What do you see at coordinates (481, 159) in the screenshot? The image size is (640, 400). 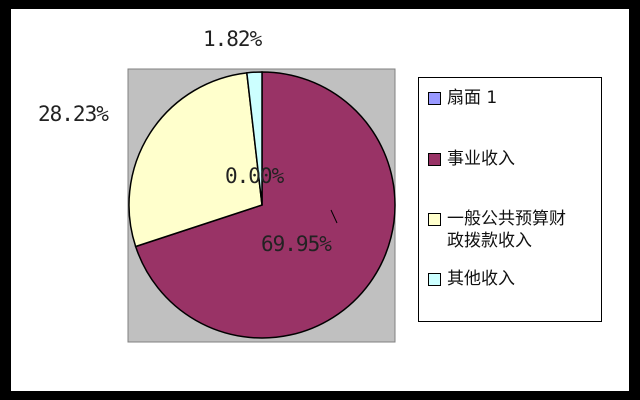 I see `legend-label: 事业收入` at bounding box center [481, 159].